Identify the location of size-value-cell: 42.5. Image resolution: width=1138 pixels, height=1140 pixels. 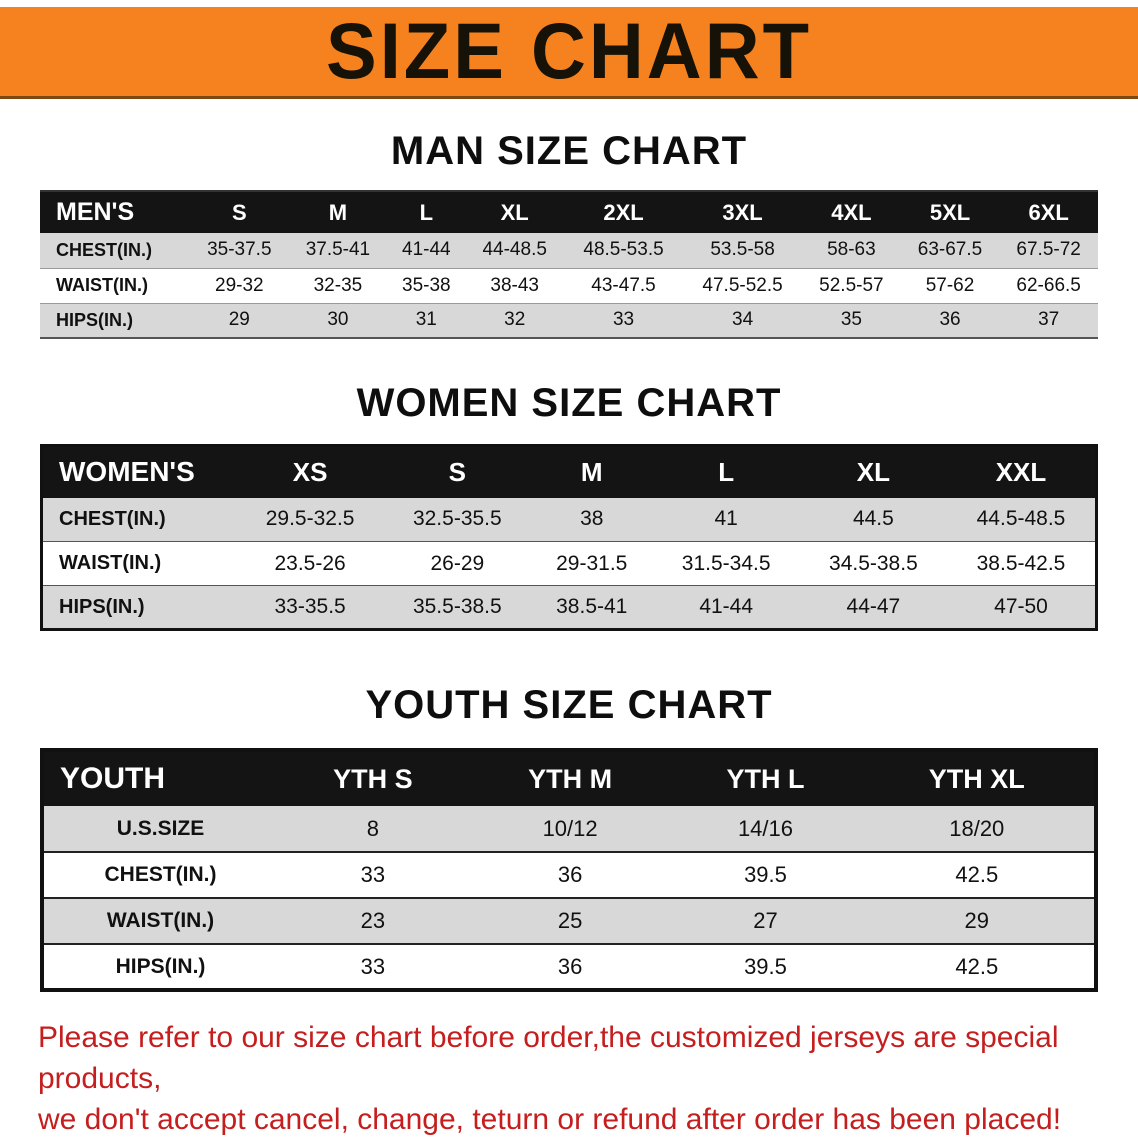
(977, 966).